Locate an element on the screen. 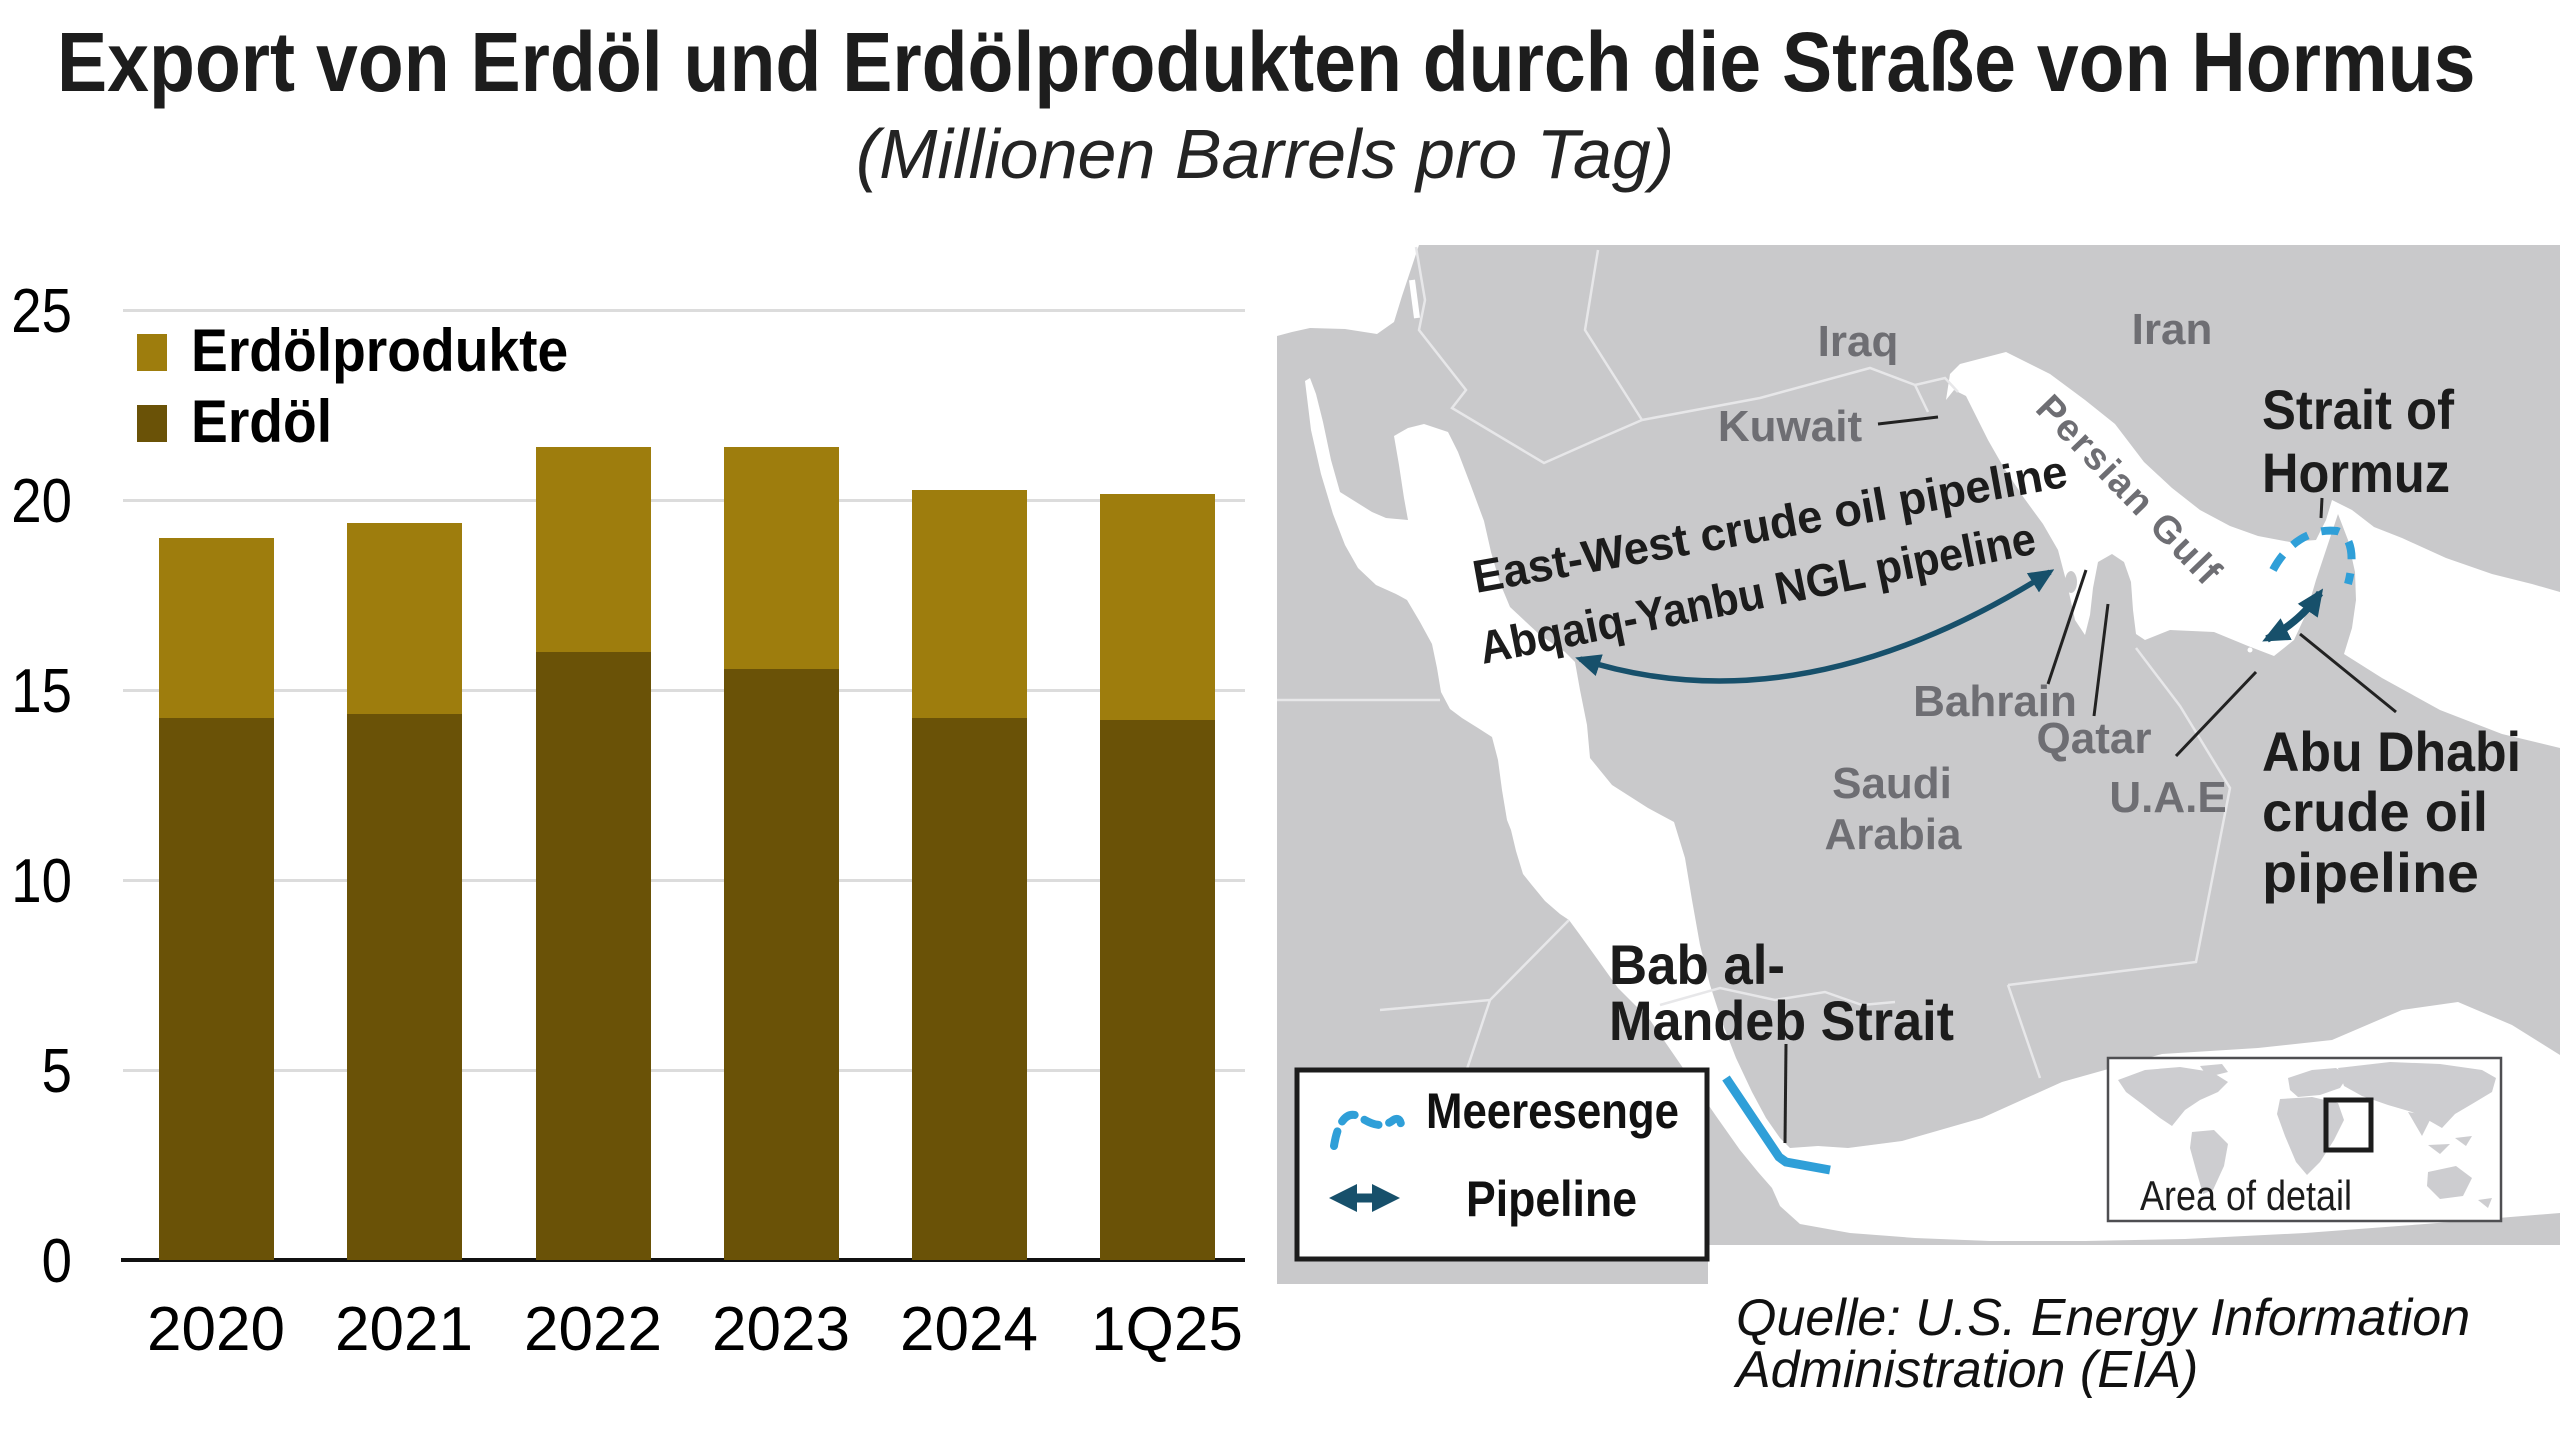 The width and height of the screenshot is (2560, 1440). svg-text: Abu Dhabi is located at coordinates (2391, 751).